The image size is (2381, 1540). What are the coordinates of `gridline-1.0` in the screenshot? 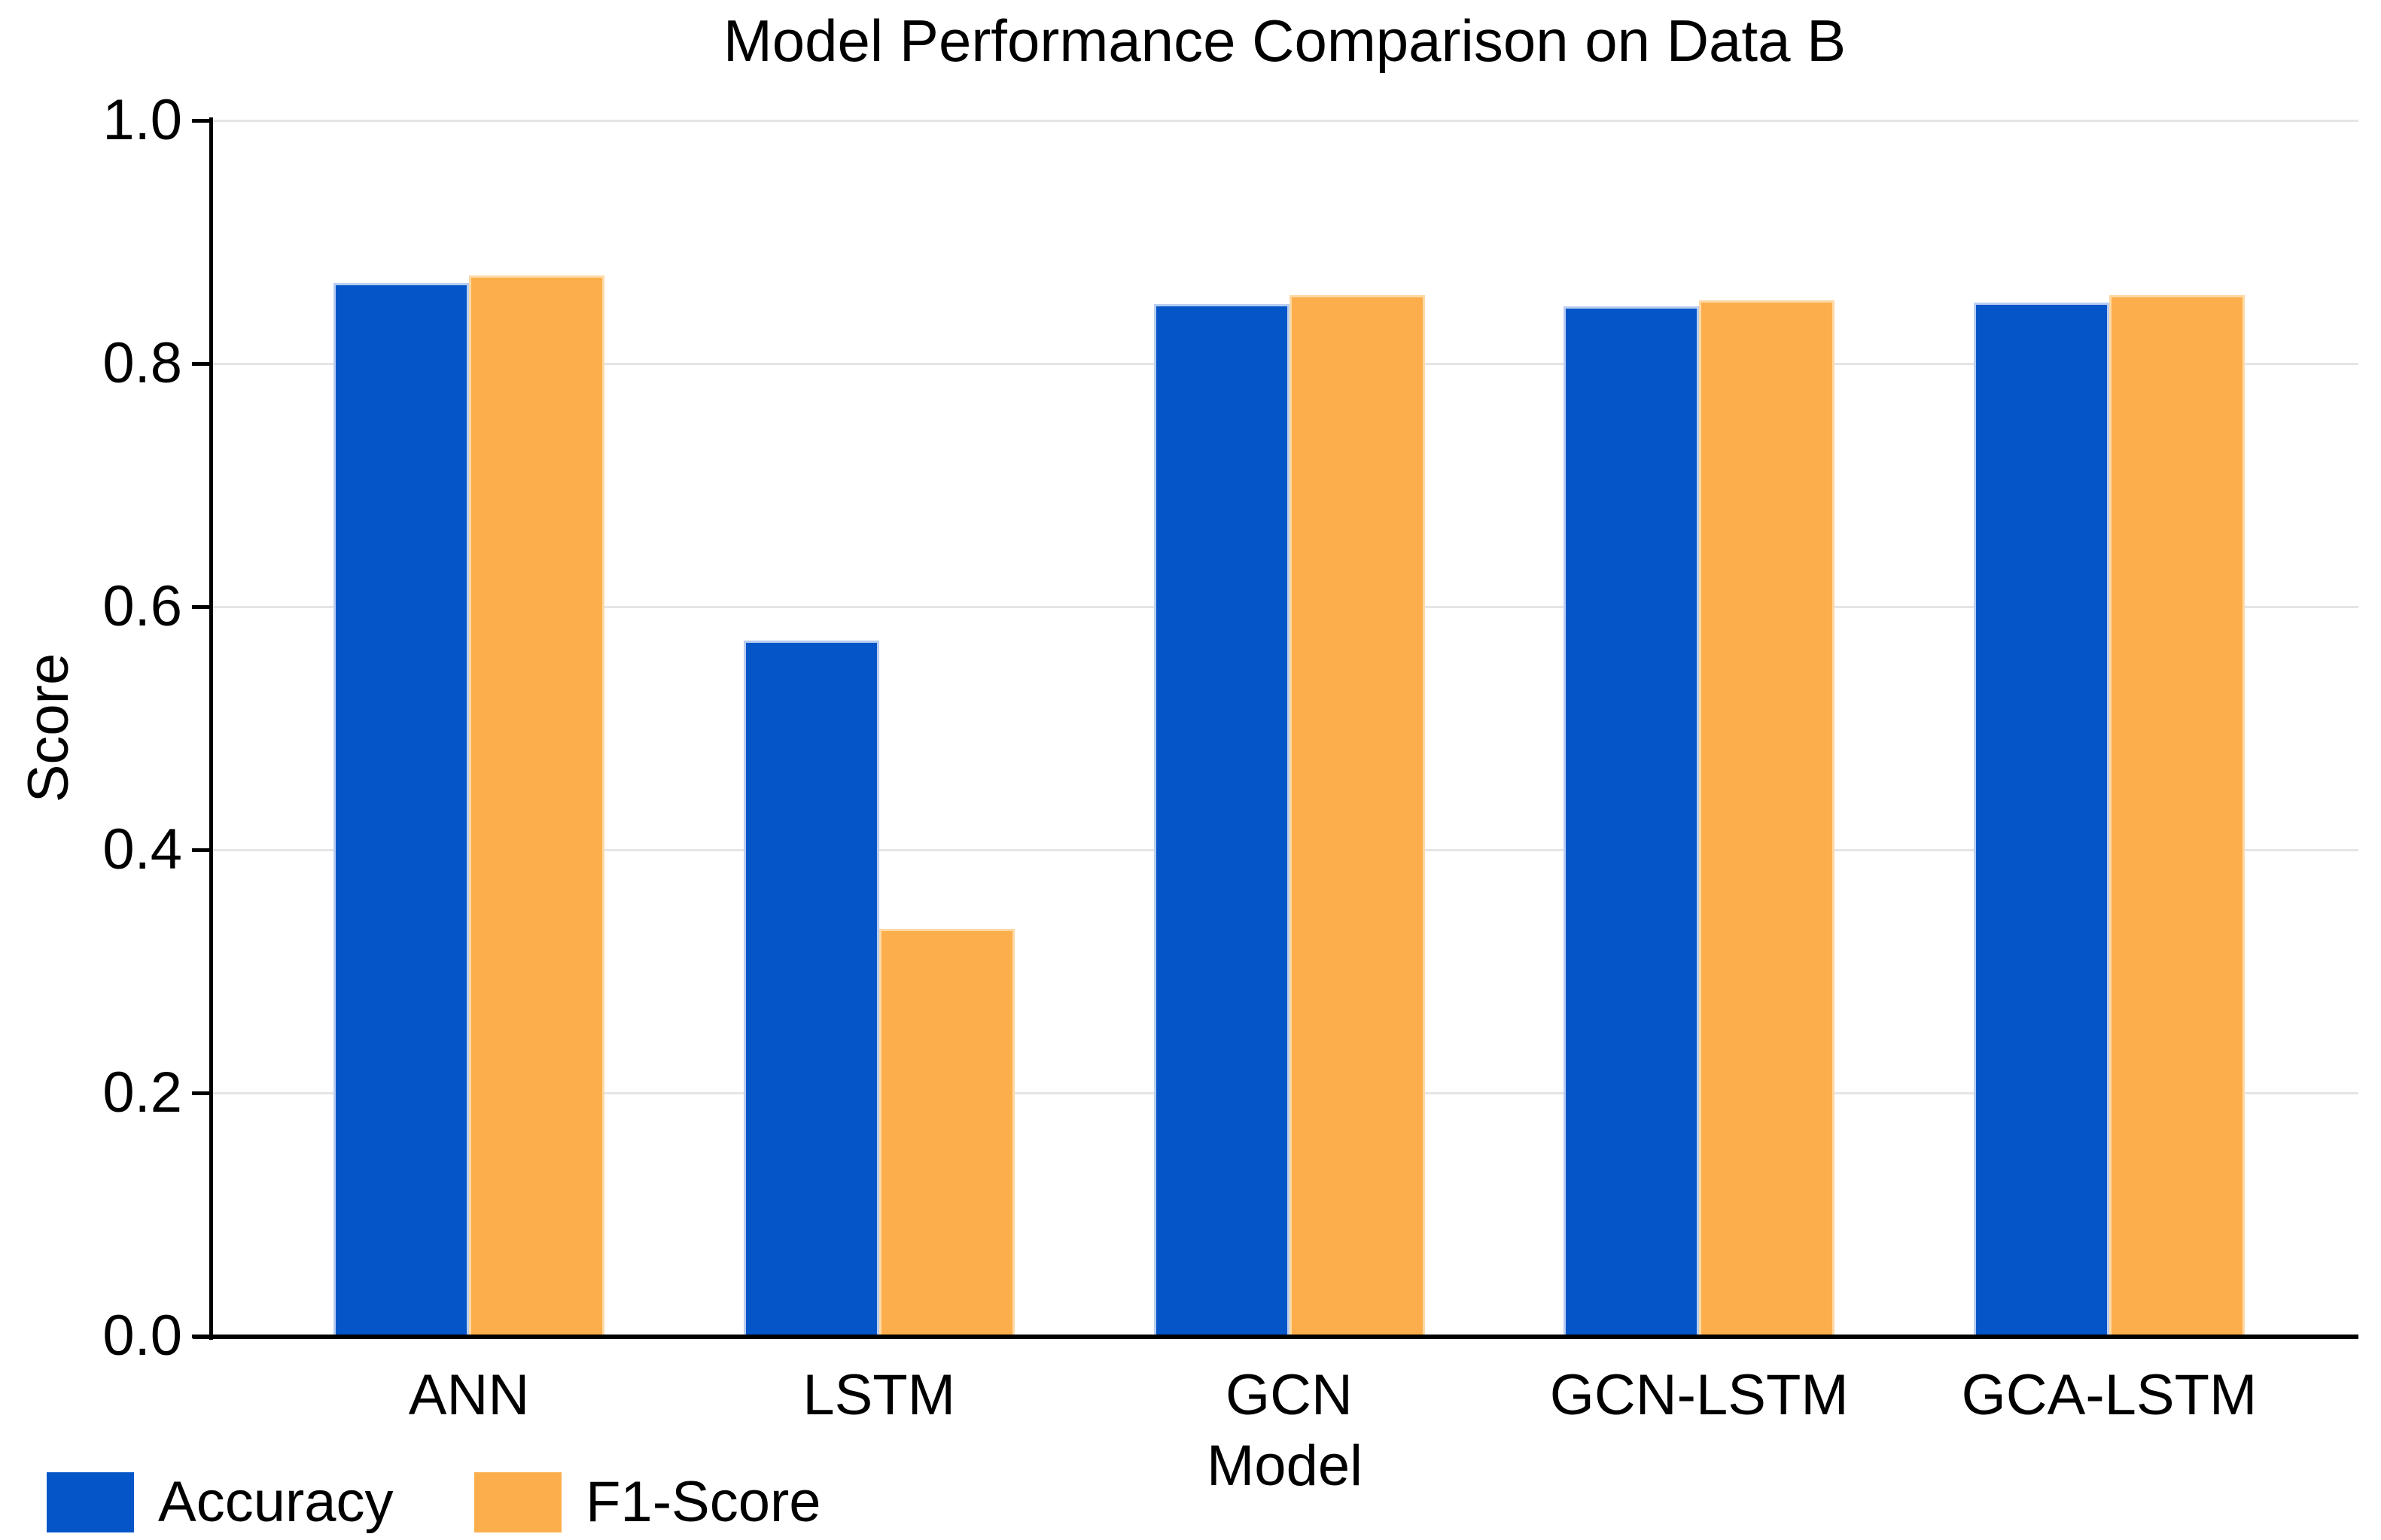 It's located at (1285, 121).